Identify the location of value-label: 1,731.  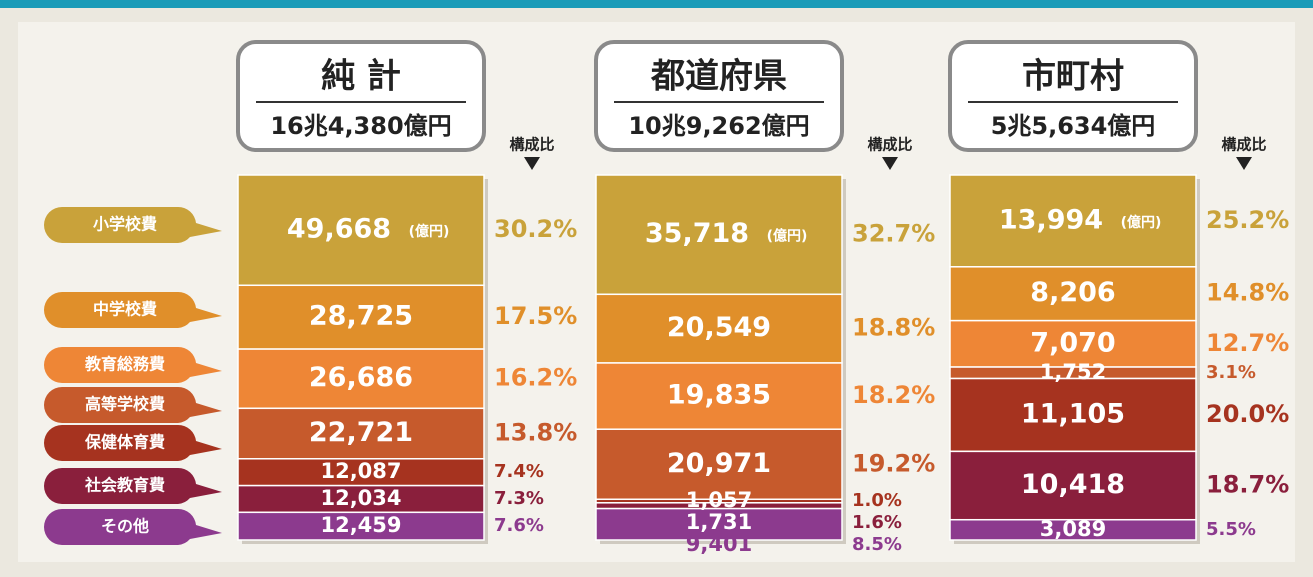
(719, 522).